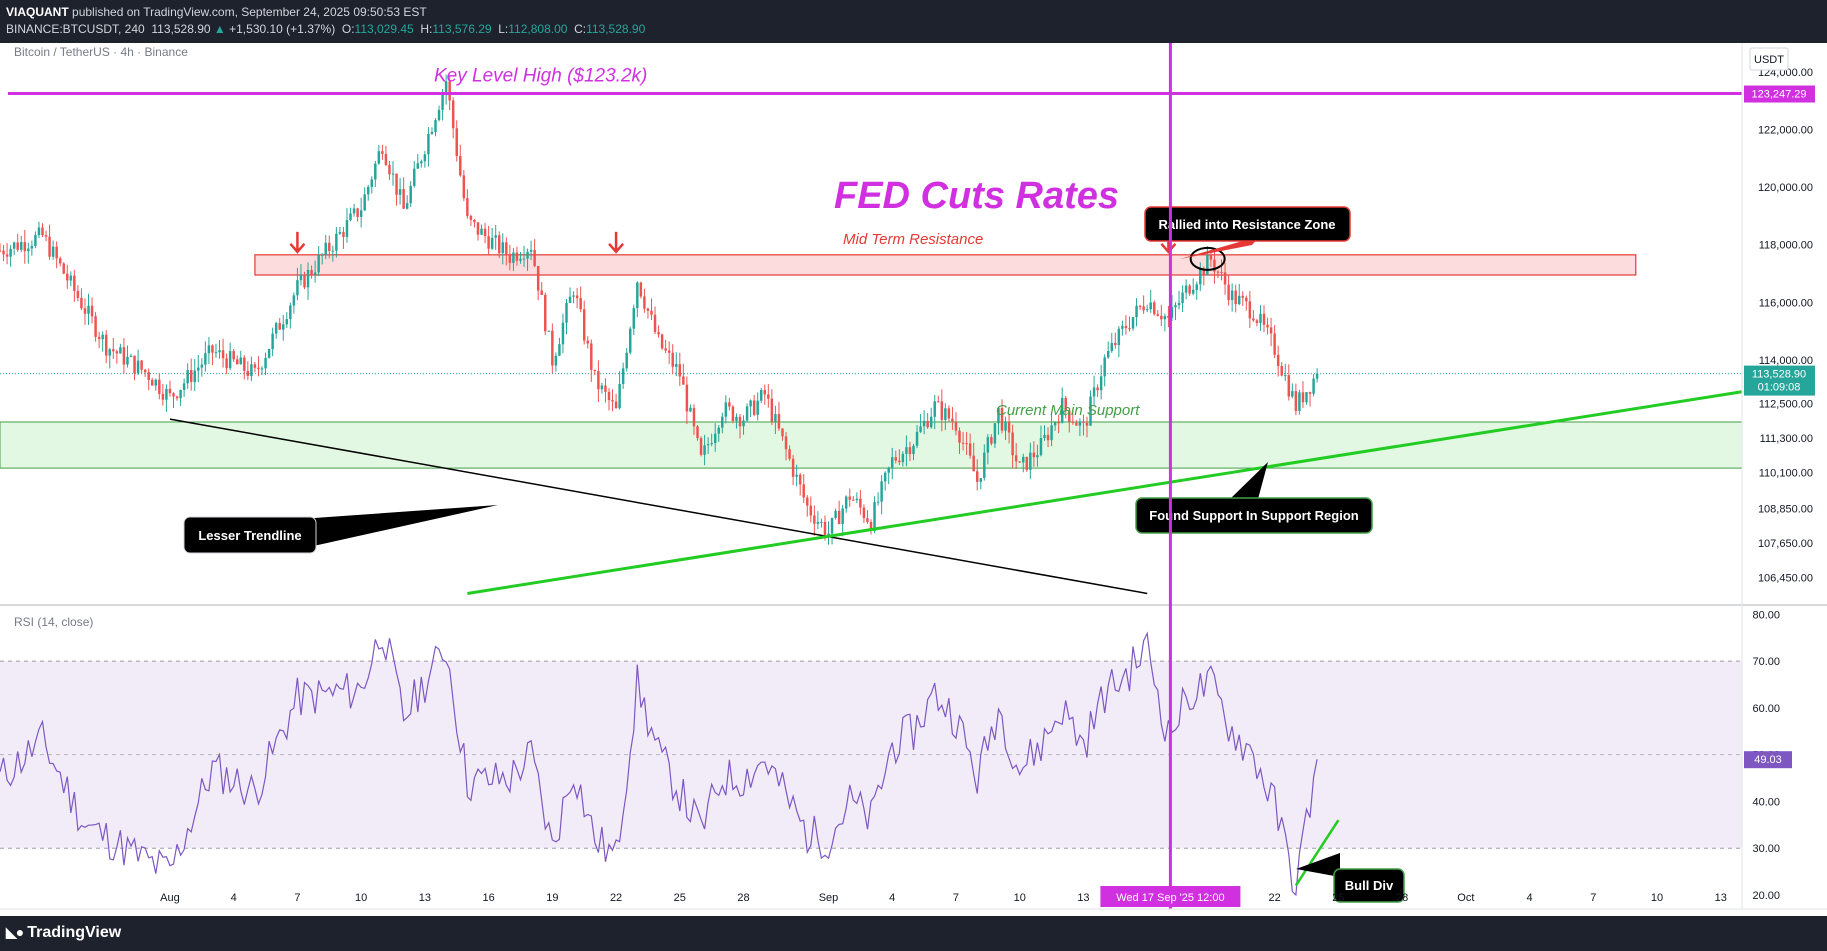  What do you see at coordinates (1786, 404) in the screenshot?
I see `price-tick-label: 112,500.00` at bounding box center [1786, 404].